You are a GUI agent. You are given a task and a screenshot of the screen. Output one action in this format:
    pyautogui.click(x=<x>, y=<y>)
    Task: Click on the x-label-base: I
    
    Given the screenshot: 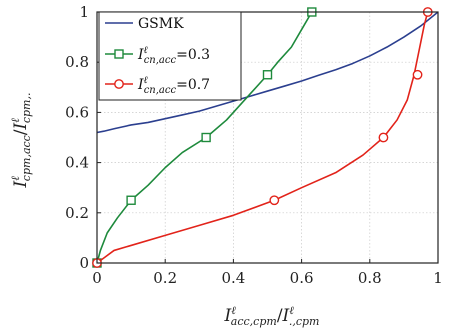 What is the action you would take?
    pyautogui.click(x=227, y=316)
    